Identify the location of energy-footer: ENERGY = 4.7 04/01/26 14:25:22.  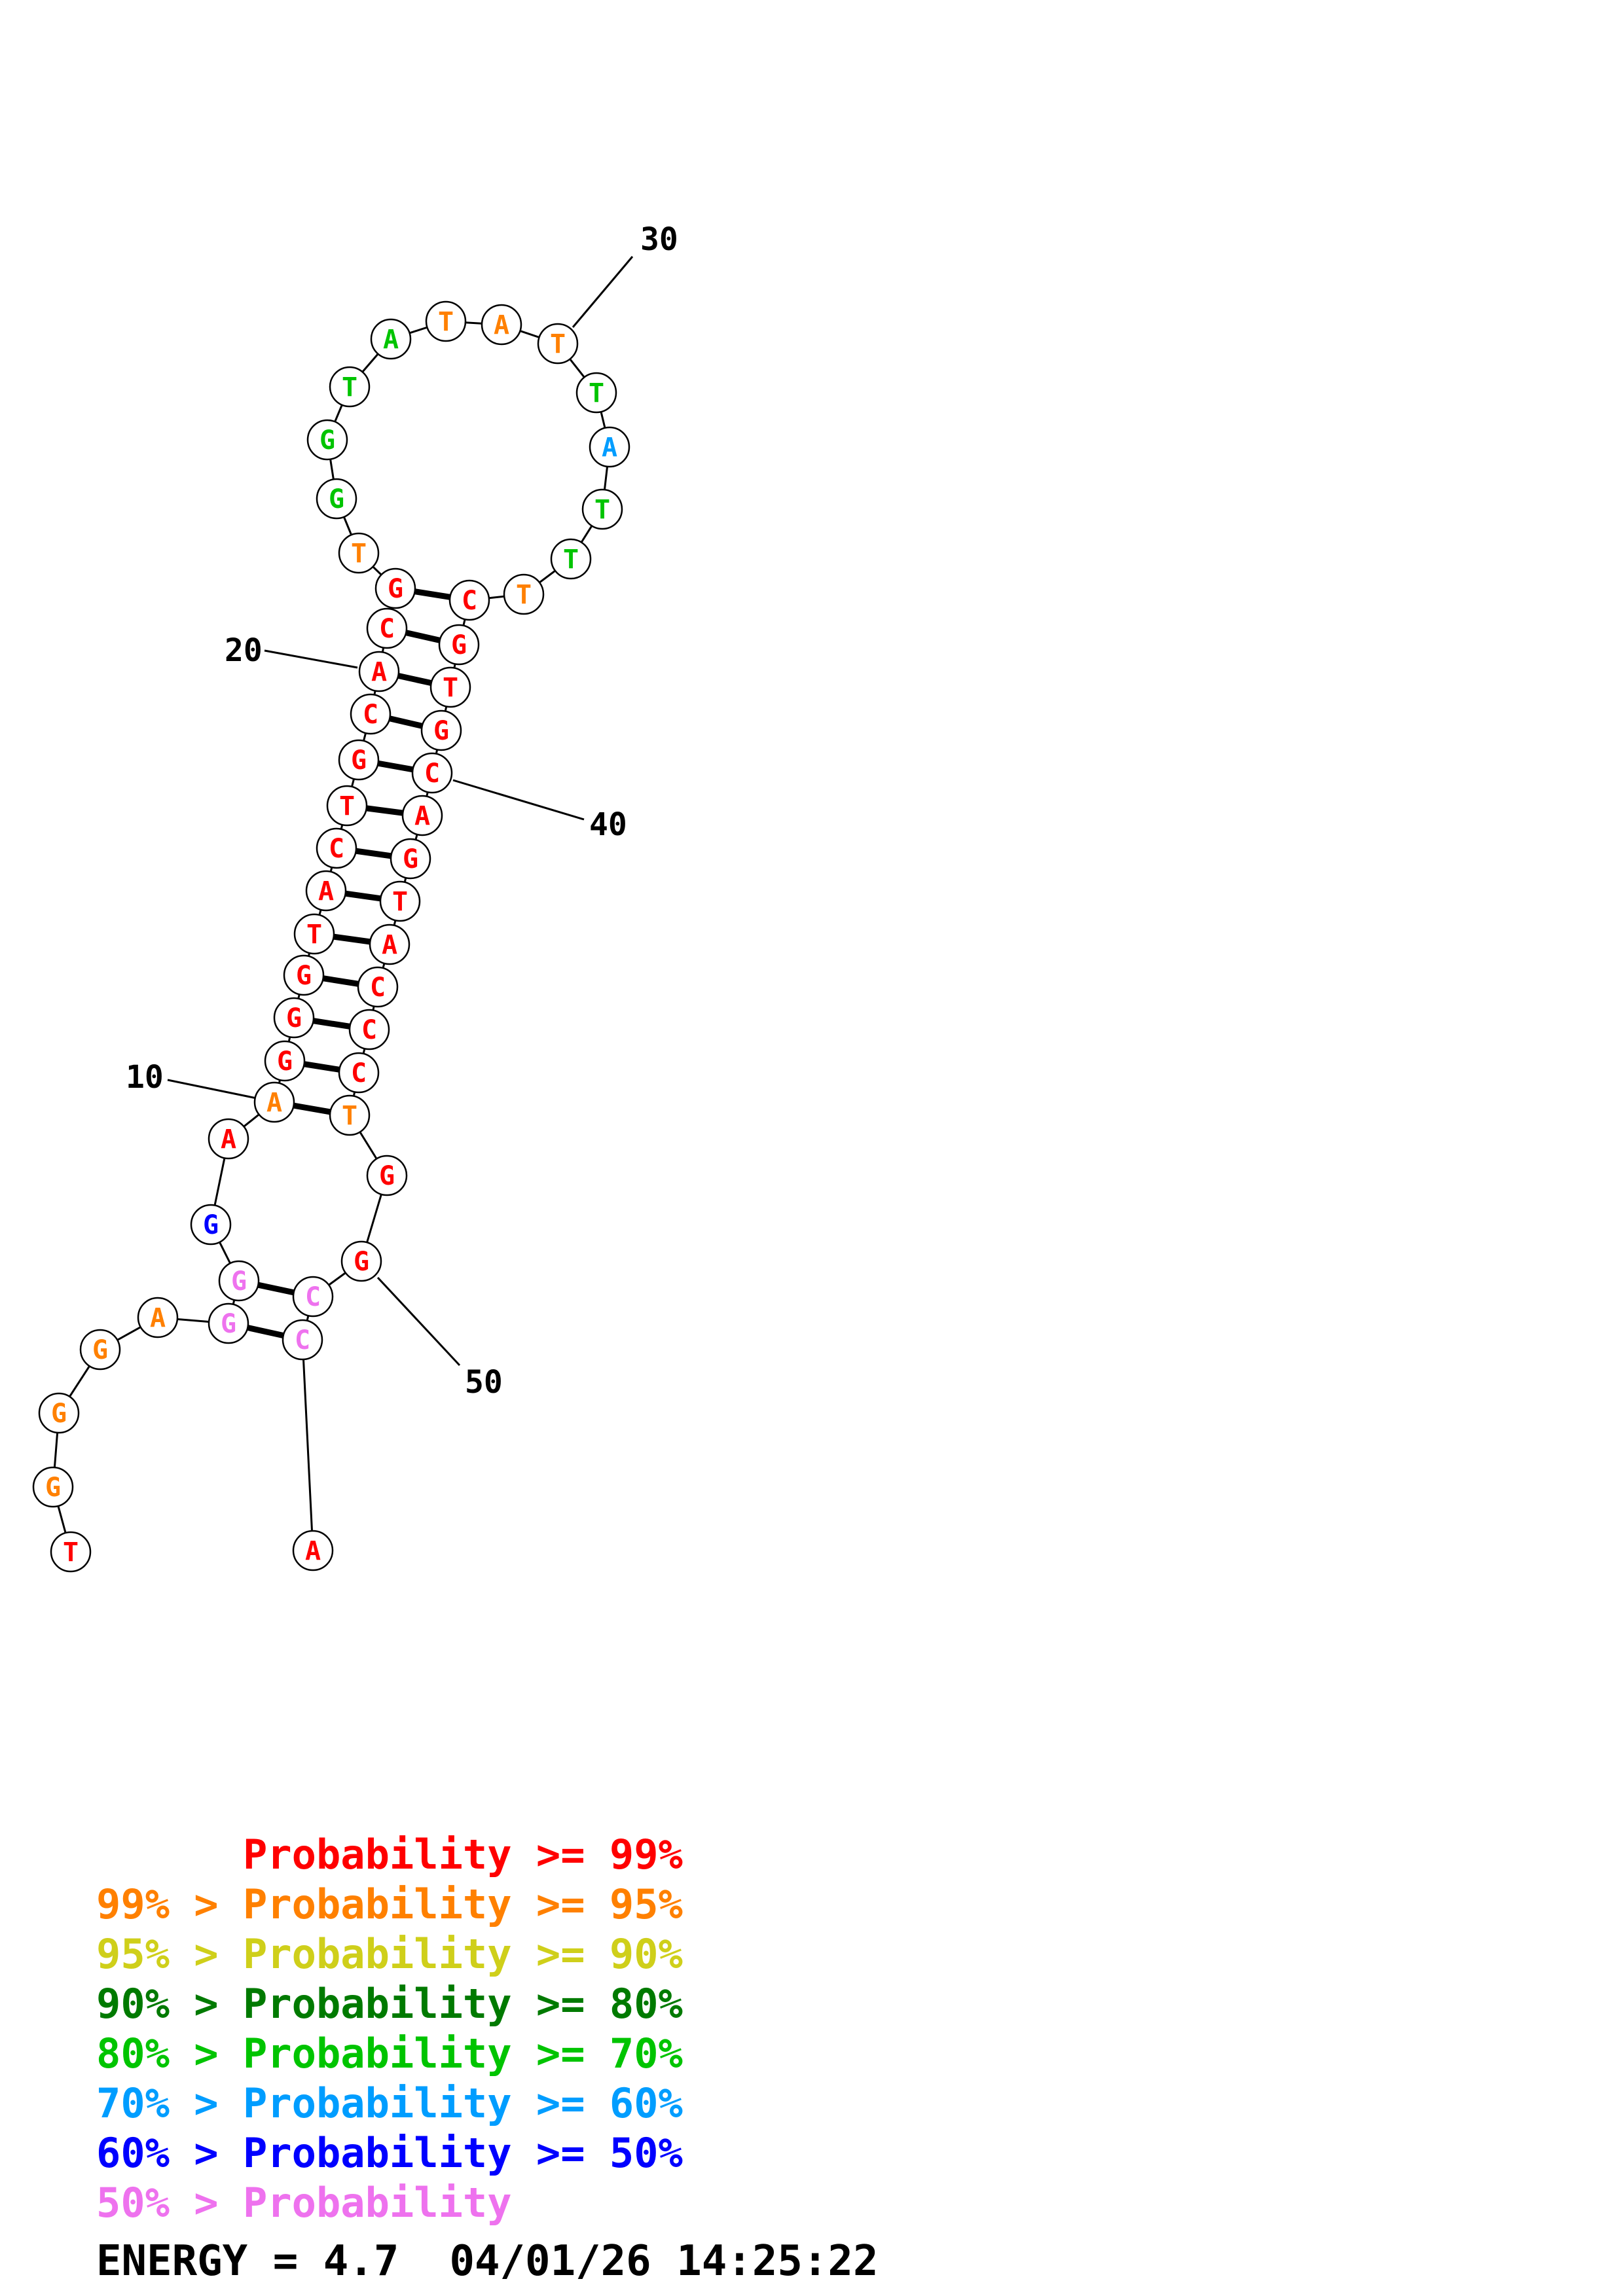
(487, 2261).